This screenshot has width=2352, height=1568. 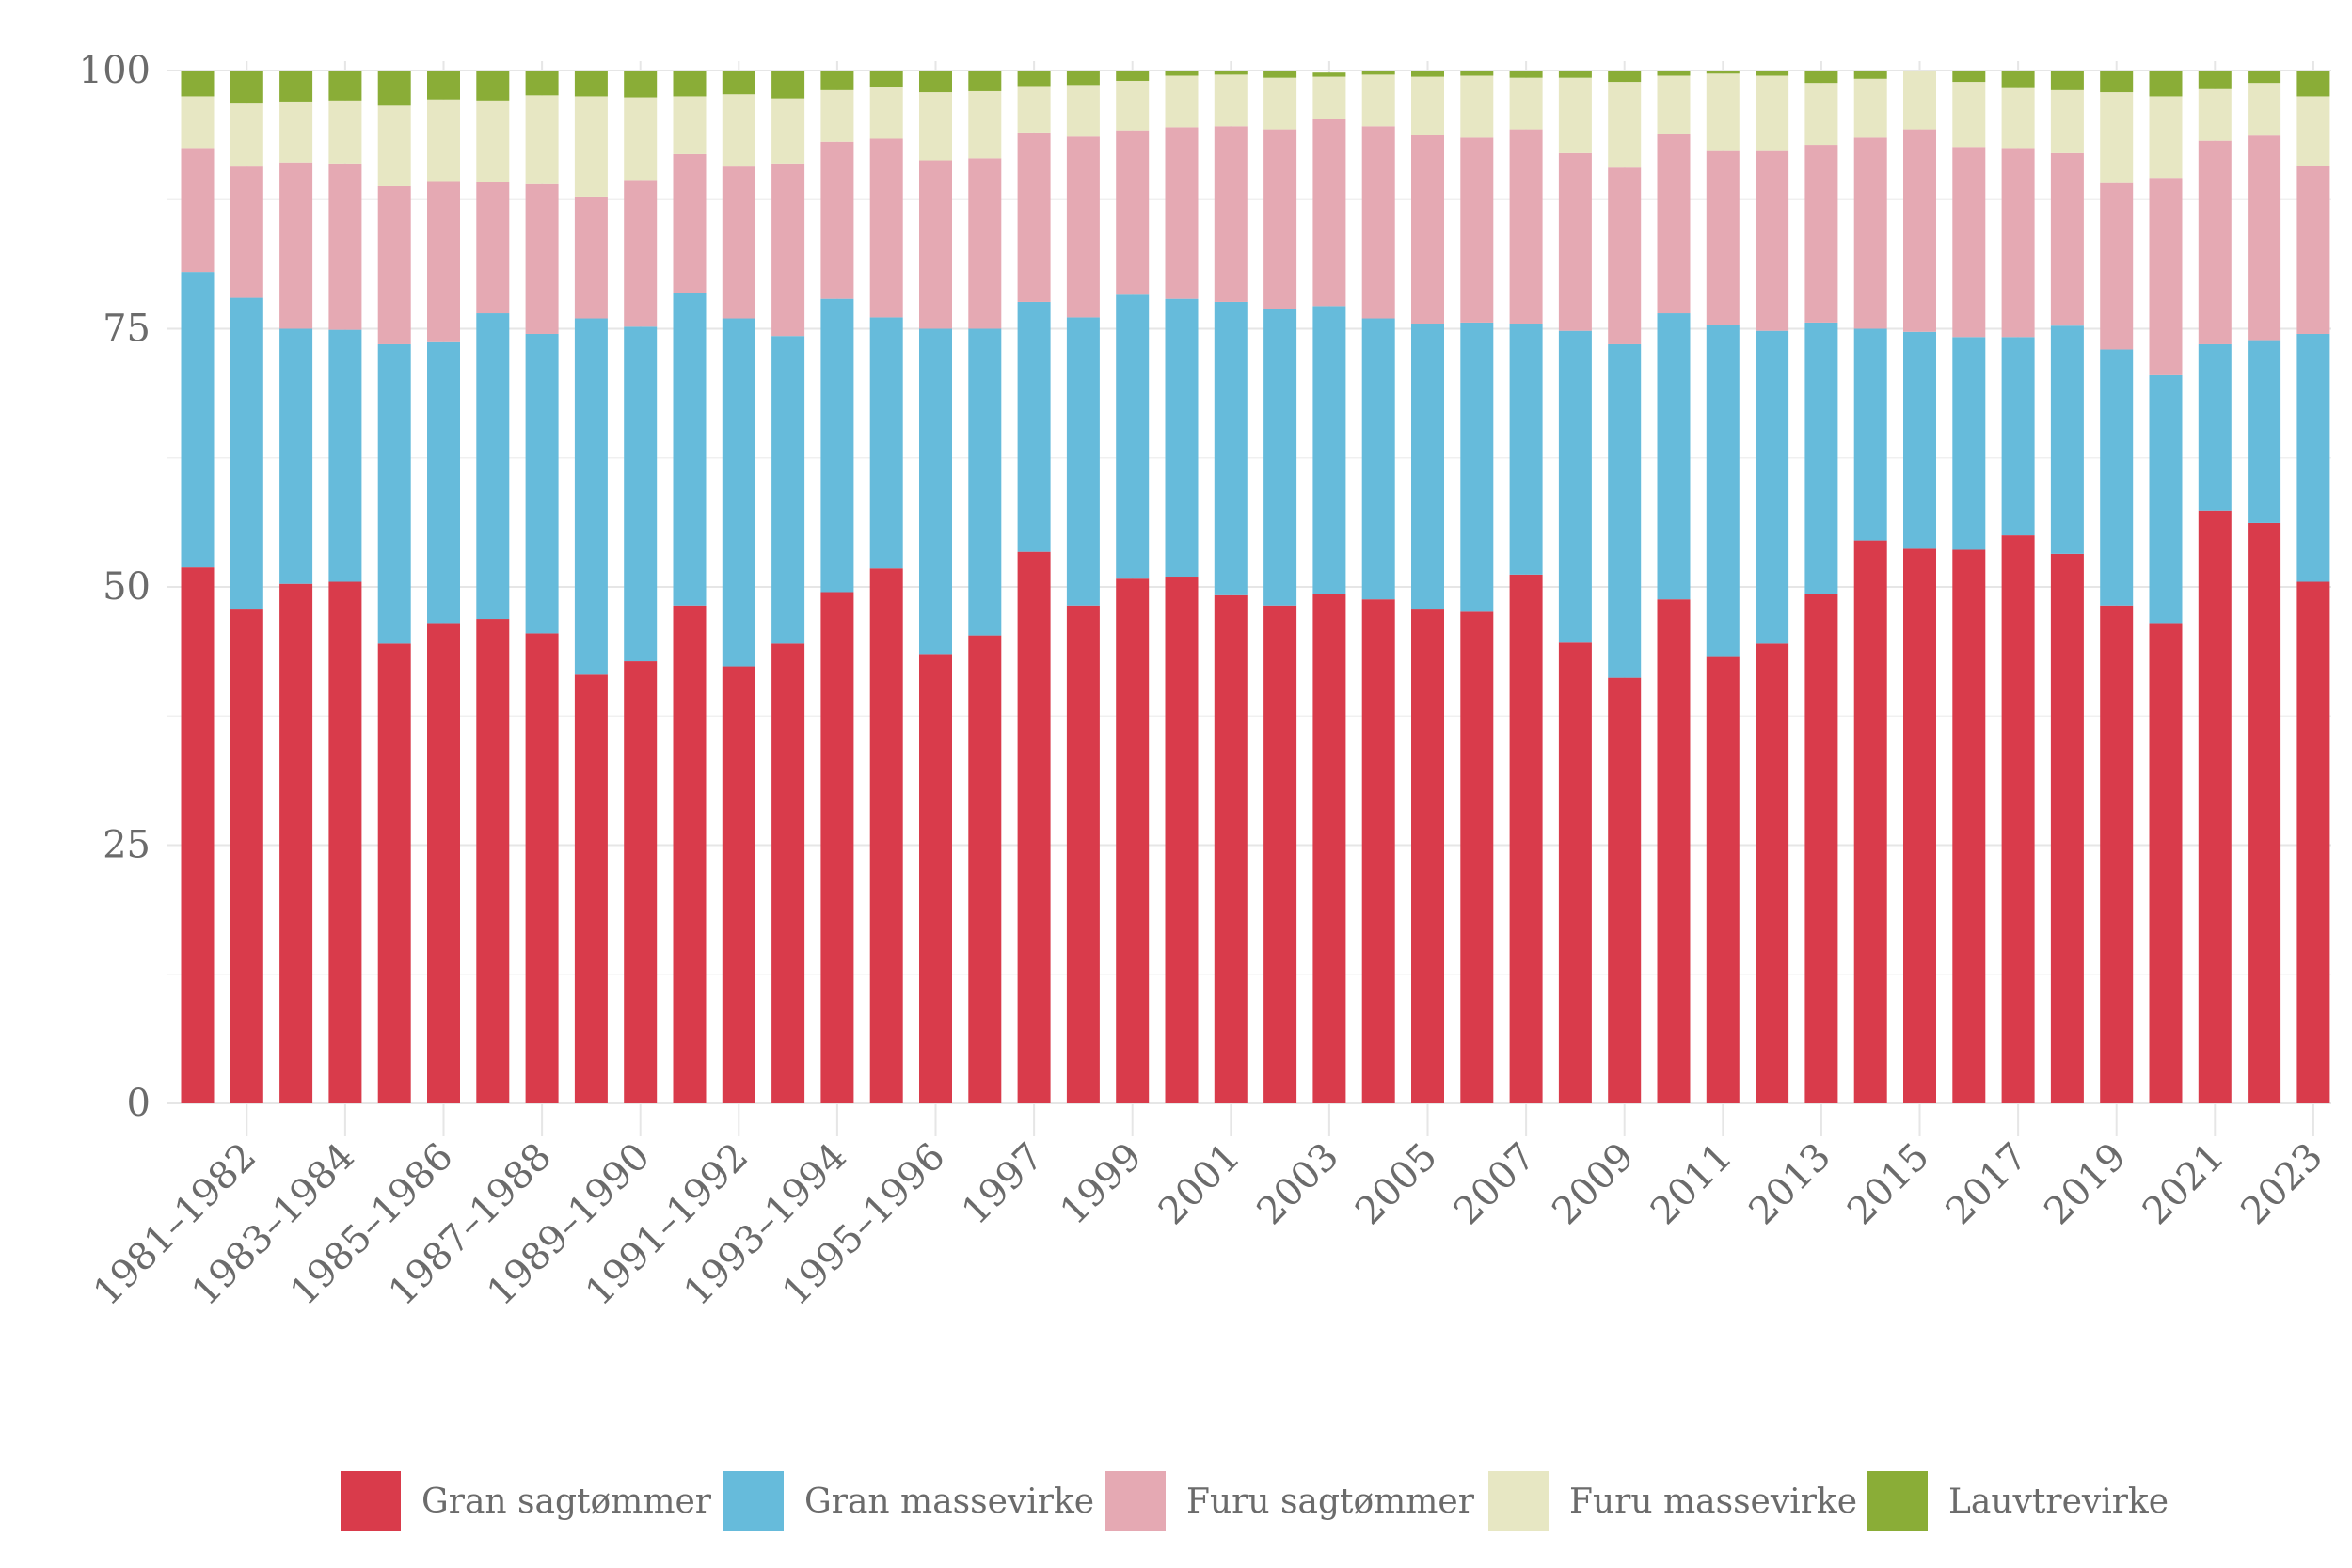 What do you see at coordinates (2282, 1184) in the screenshot?
I see `x-tick-label: 2023` at bounding box center [2282, 1184].